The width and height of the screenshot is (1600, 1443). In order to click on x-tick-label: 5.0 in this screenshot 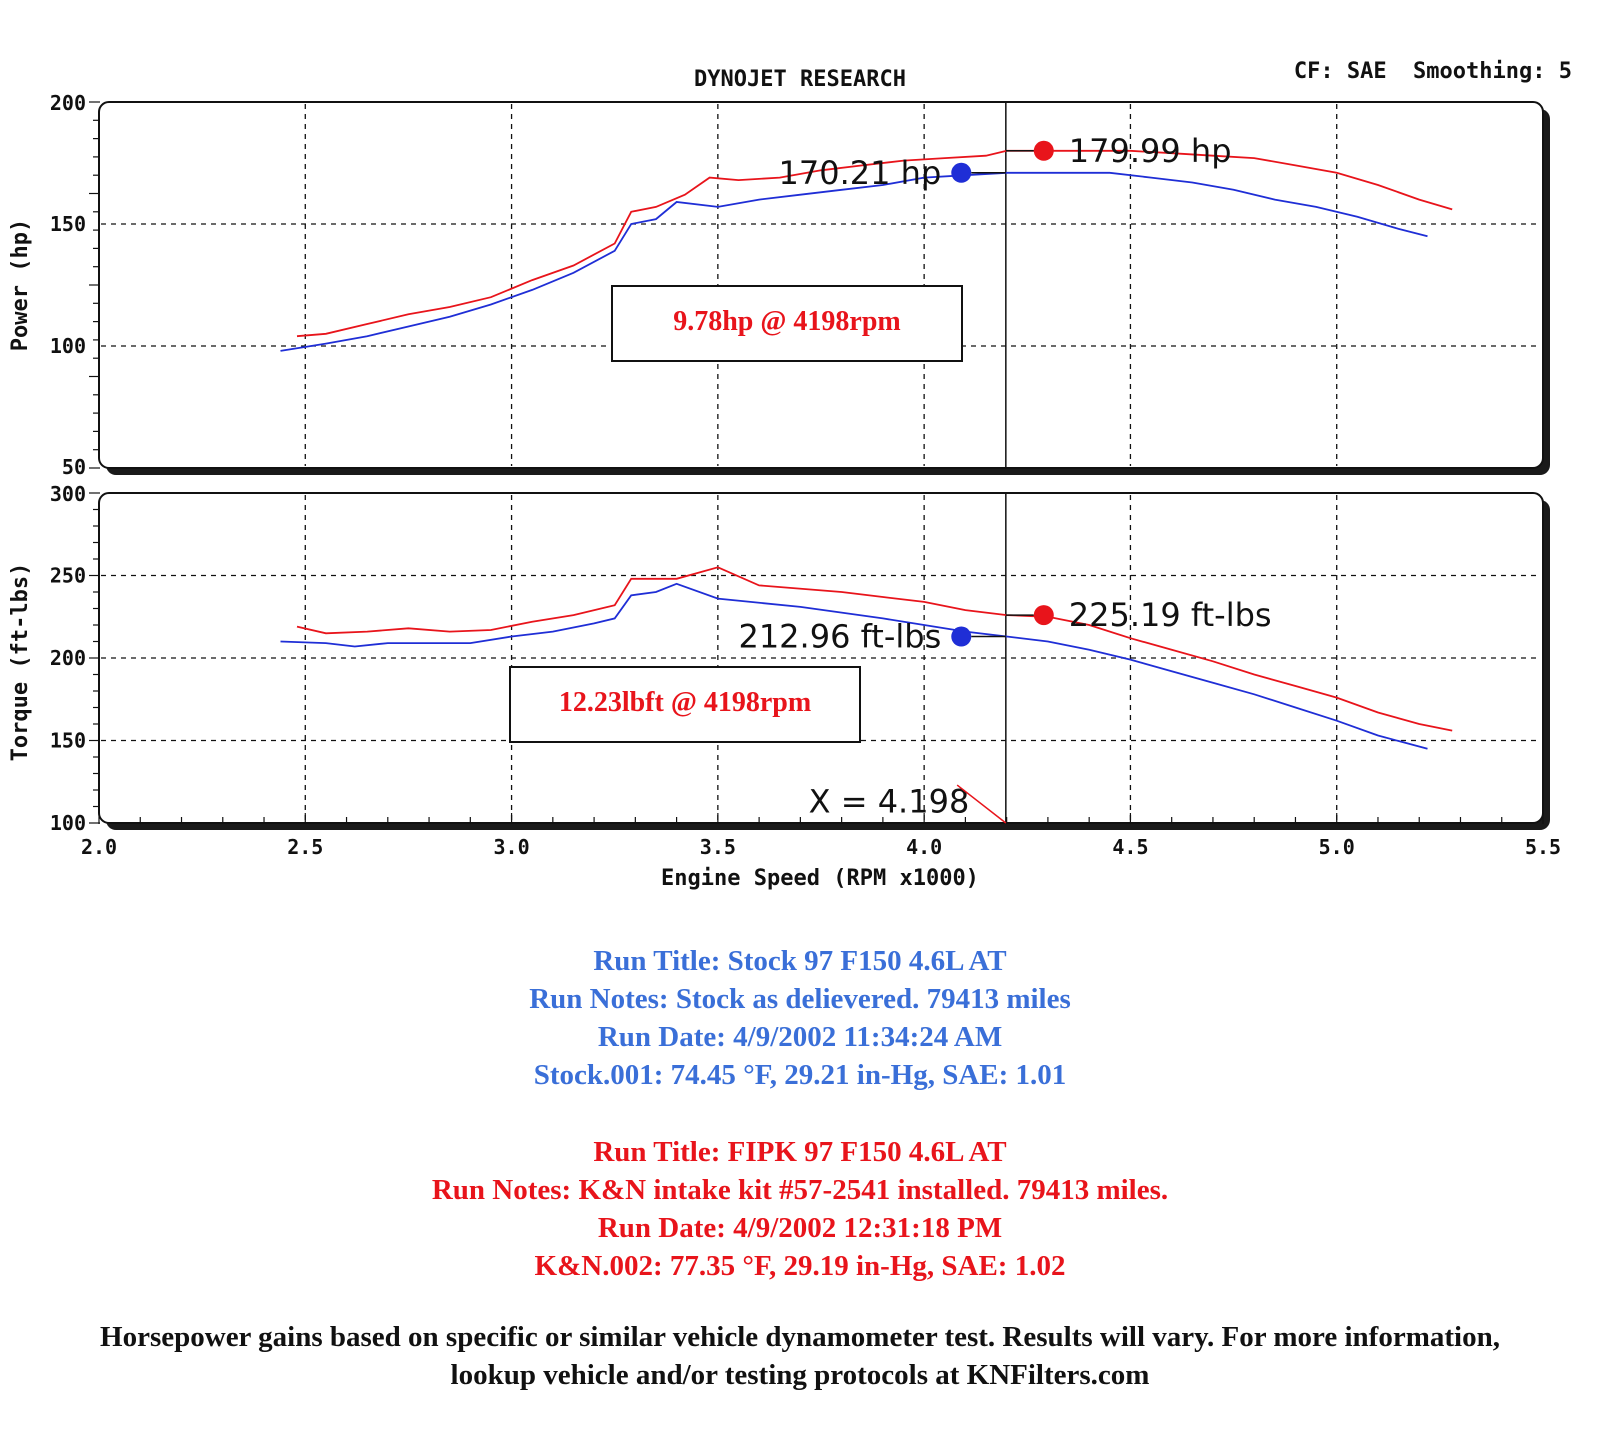, I will do `click(1337, 847)`.